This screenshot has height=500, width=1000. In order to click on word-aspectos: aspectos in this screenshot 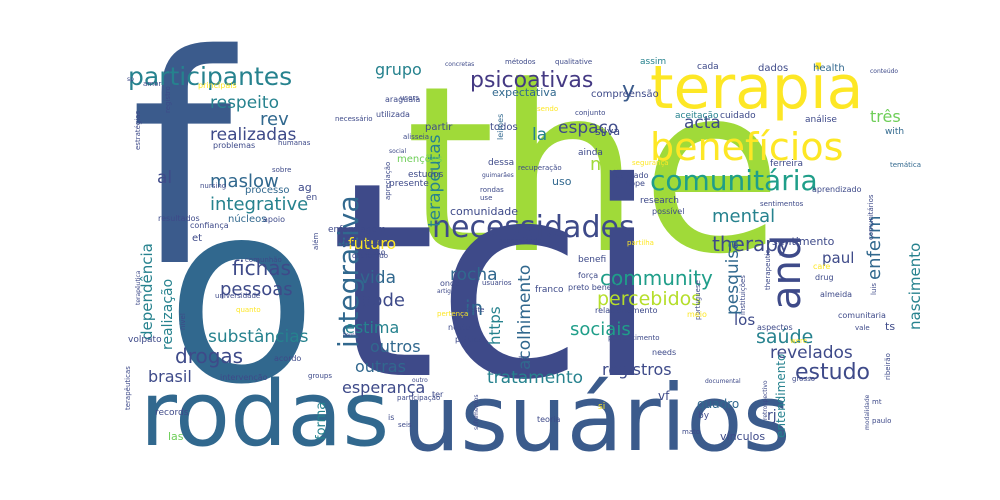, I will do `click(775, 327)`.